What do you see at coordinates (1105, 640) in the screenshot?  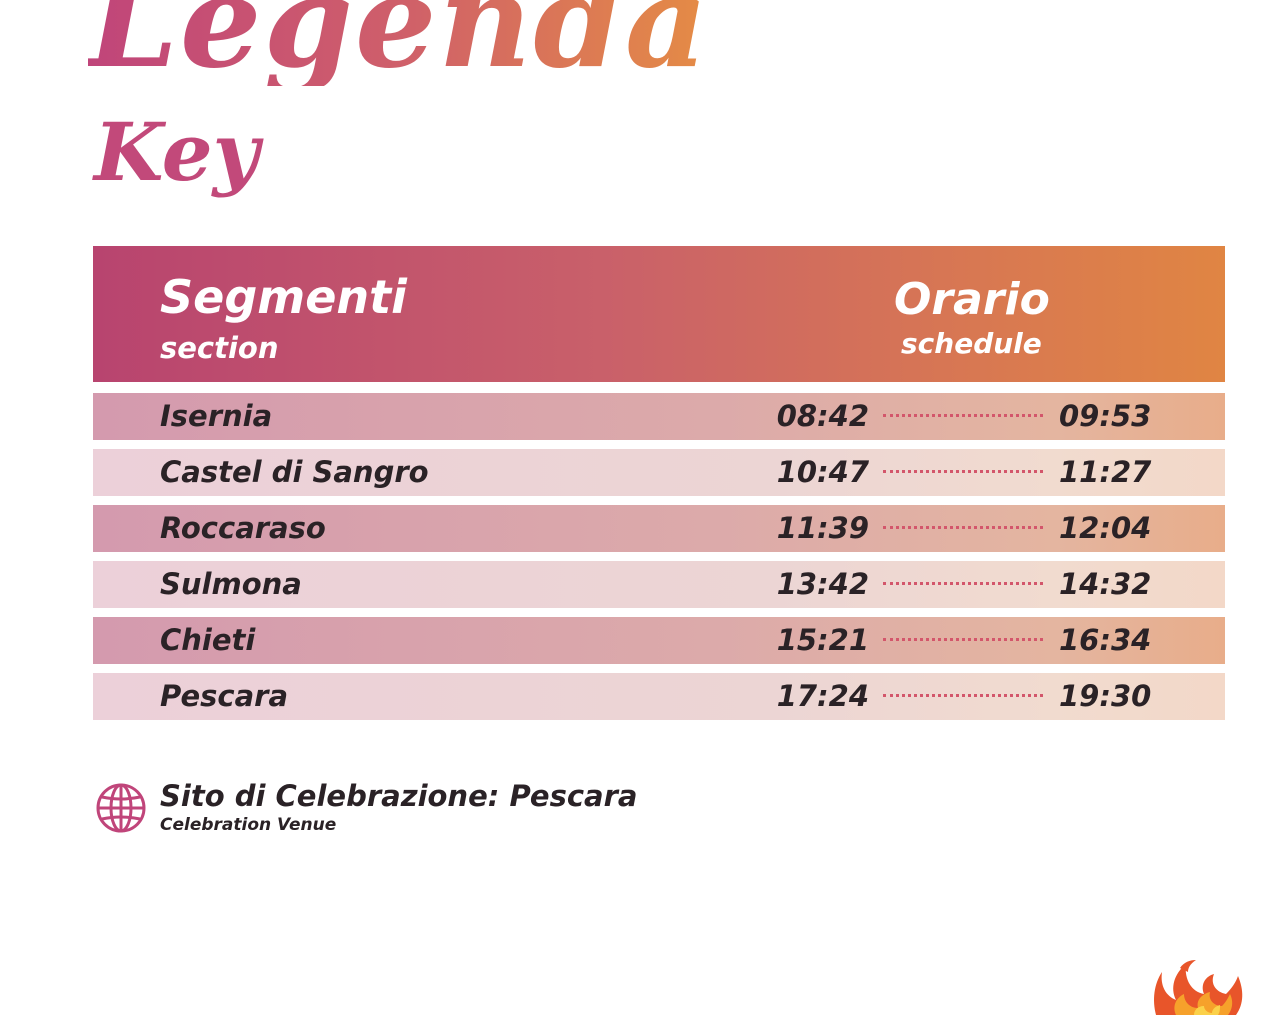 I see `end-time: 16:34` at bounding box center [1105, 640].